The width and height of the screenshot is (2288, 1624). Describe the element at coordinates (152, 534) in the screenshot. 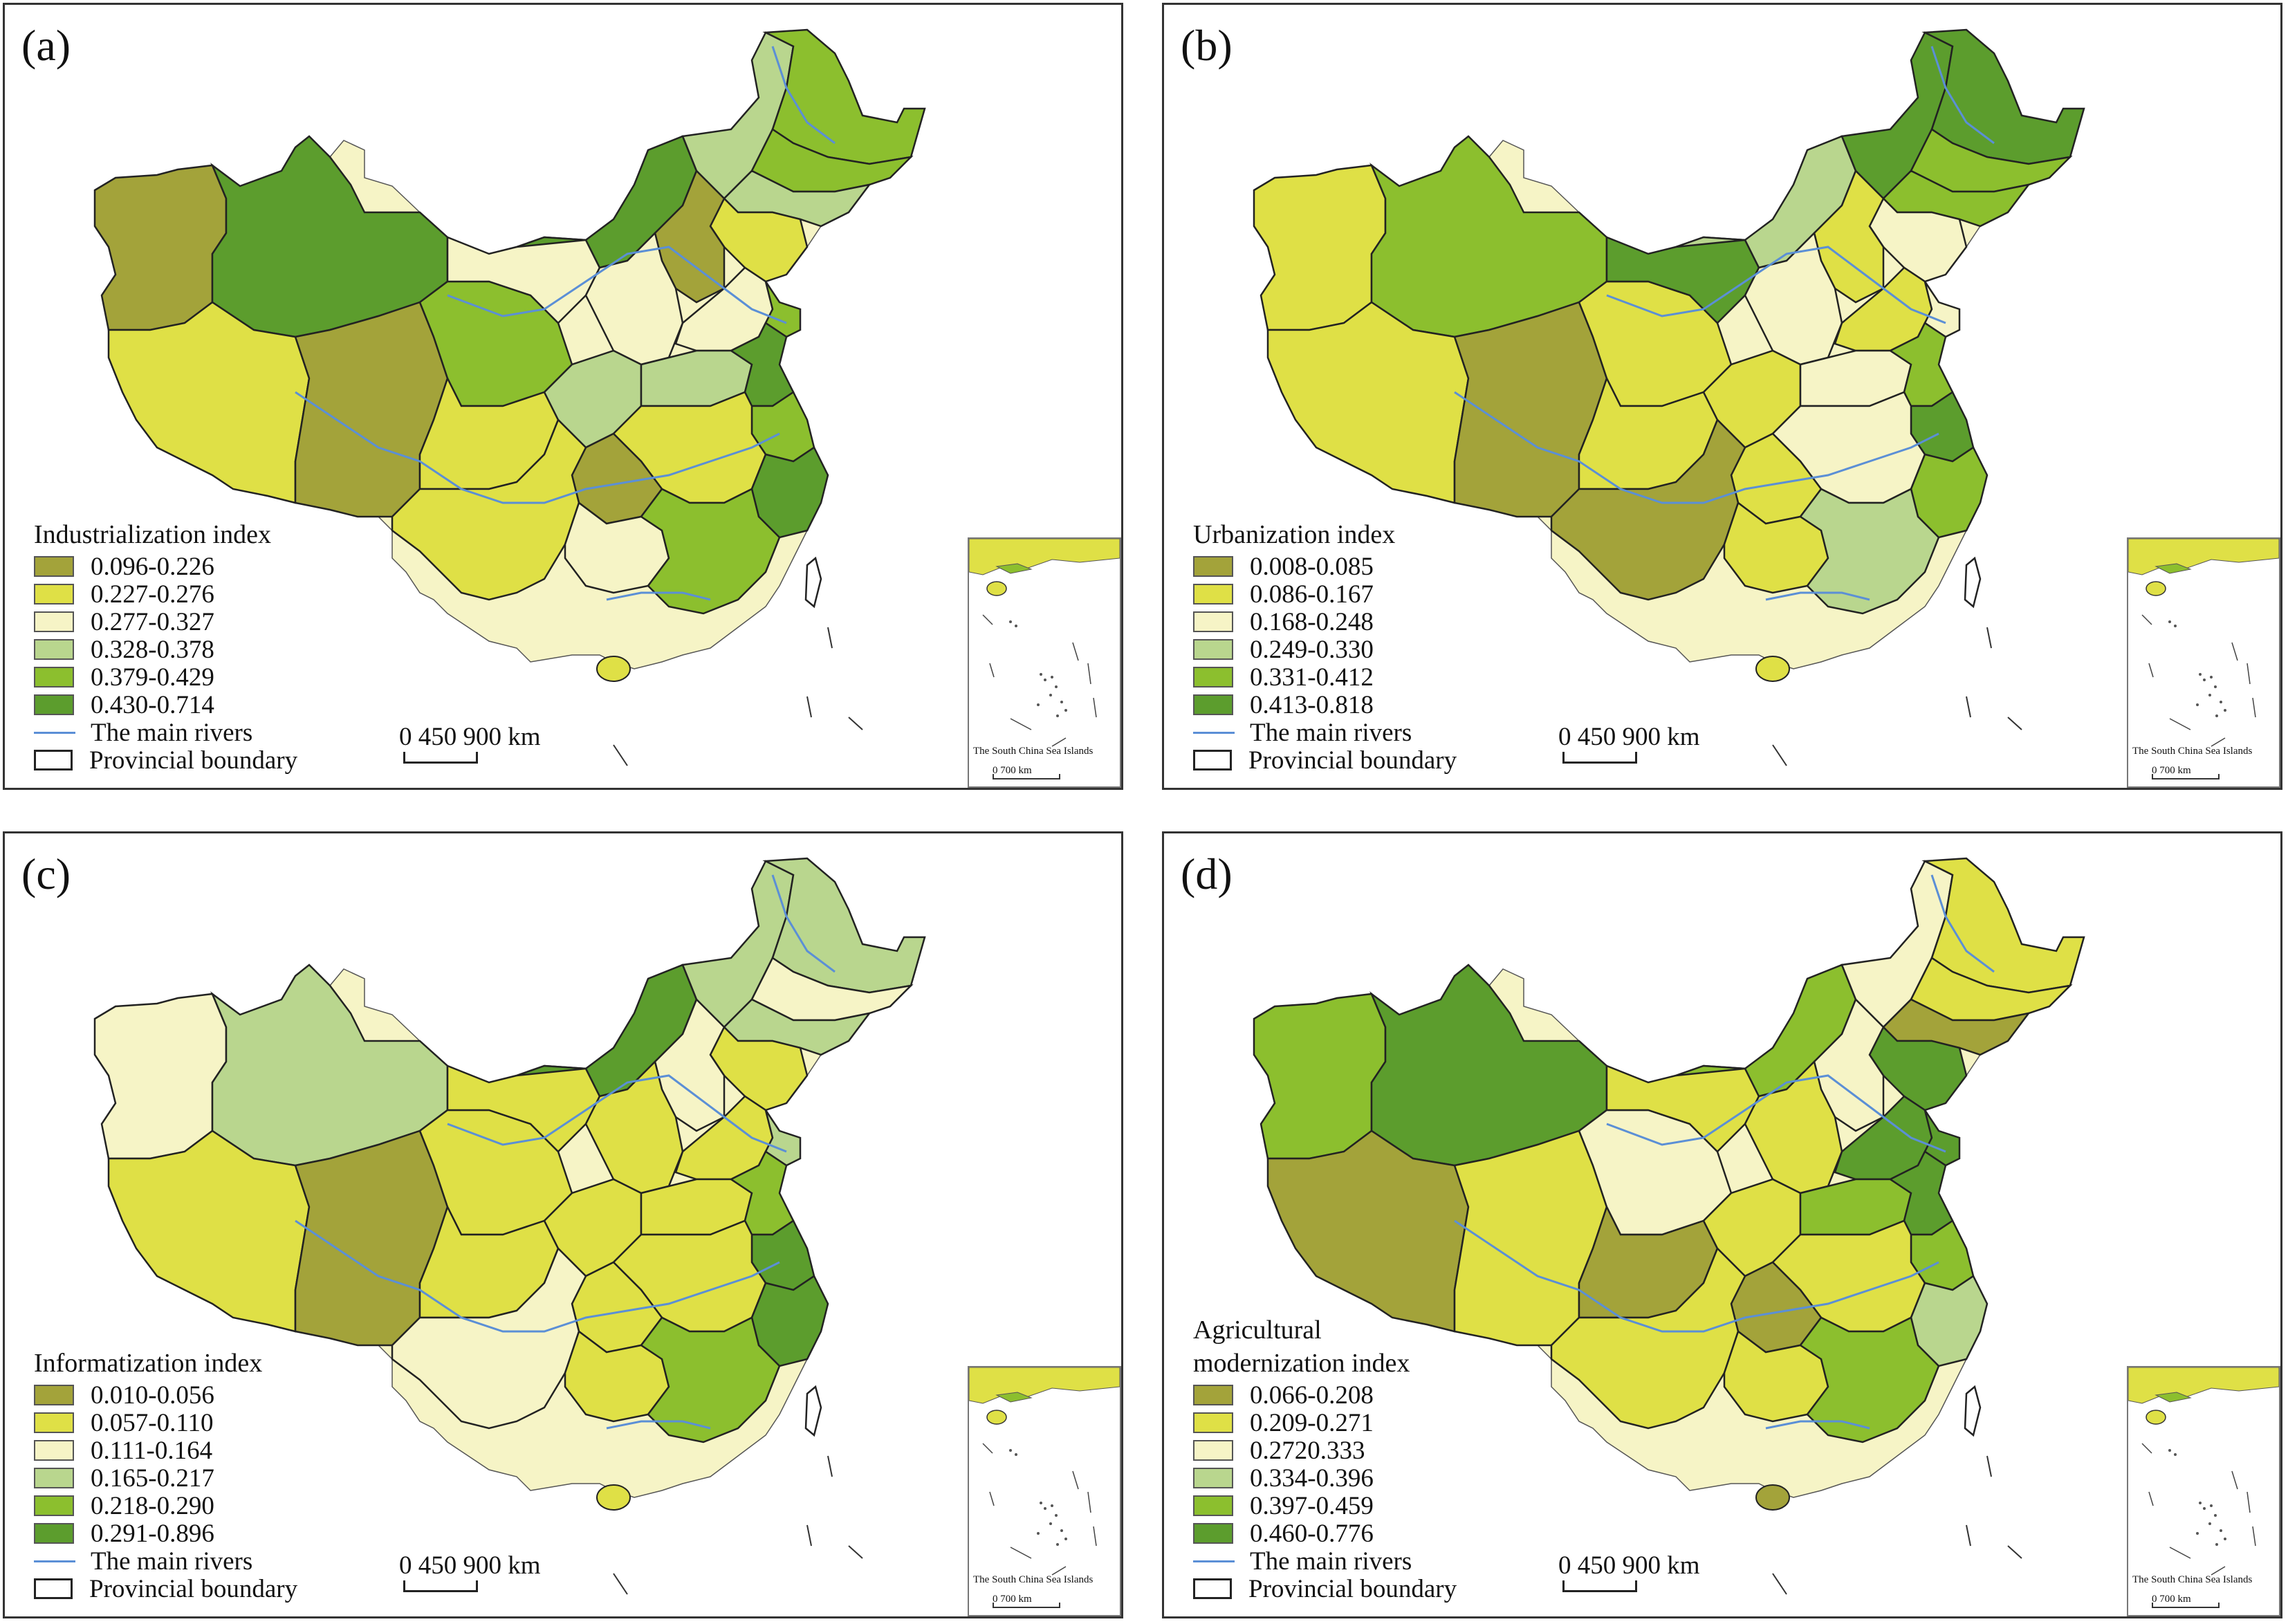

I see `legend-title: Industrialization index` at that location.